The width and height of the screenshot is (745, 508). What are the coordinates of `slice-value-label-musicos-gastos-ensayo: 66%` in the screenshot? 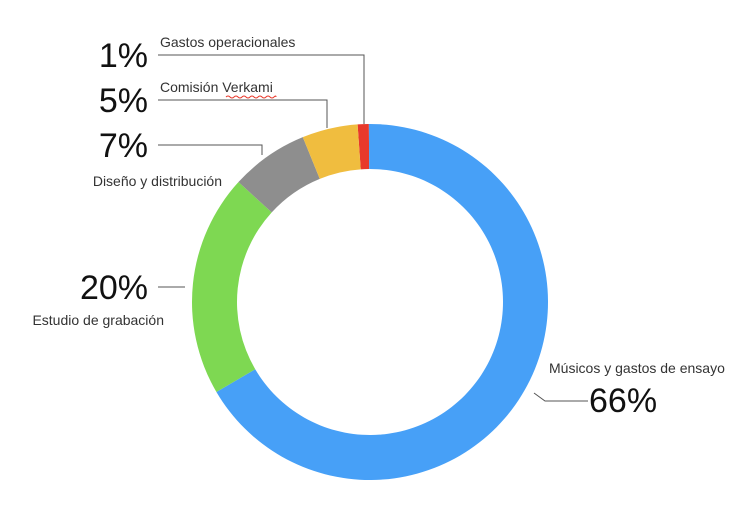 It's located at (623, 401).